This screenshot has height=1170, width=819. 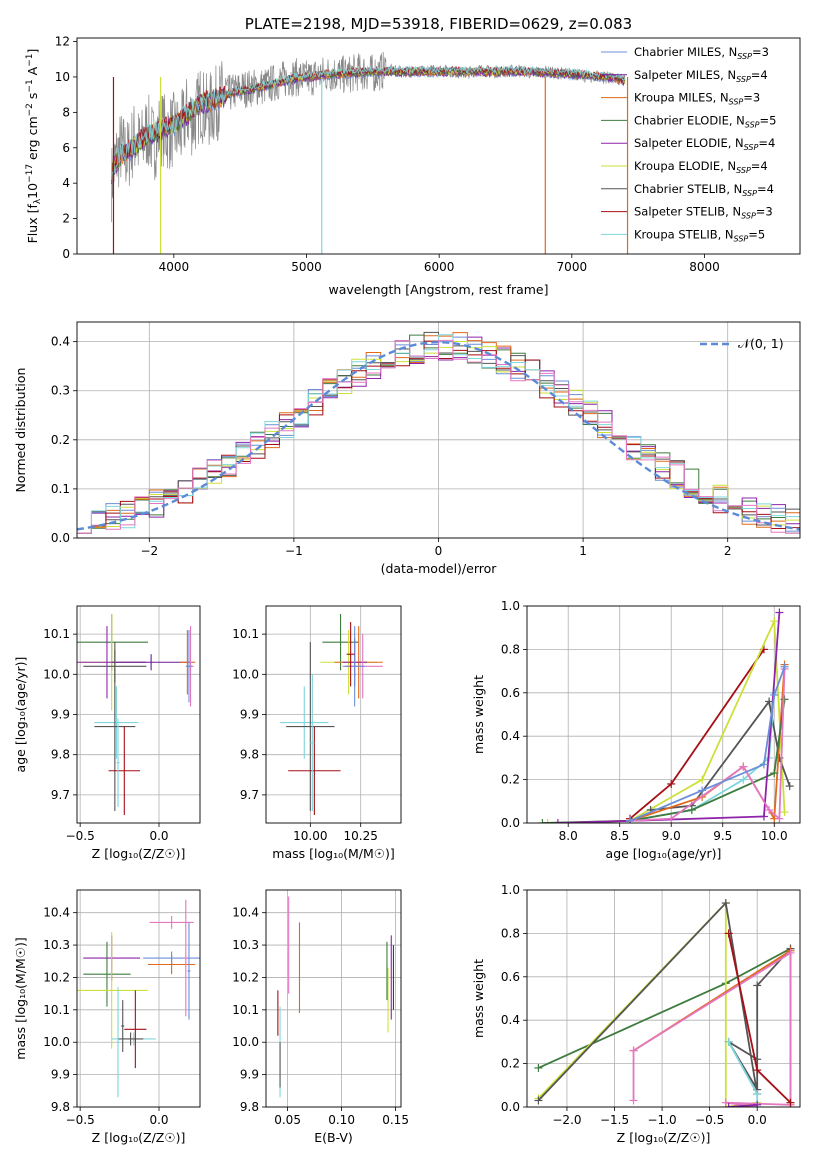 What do you see at coordinates (38, 201) in the screenshot?
I see `y-axis-label-part: λ` at bounding box center [38, 201].